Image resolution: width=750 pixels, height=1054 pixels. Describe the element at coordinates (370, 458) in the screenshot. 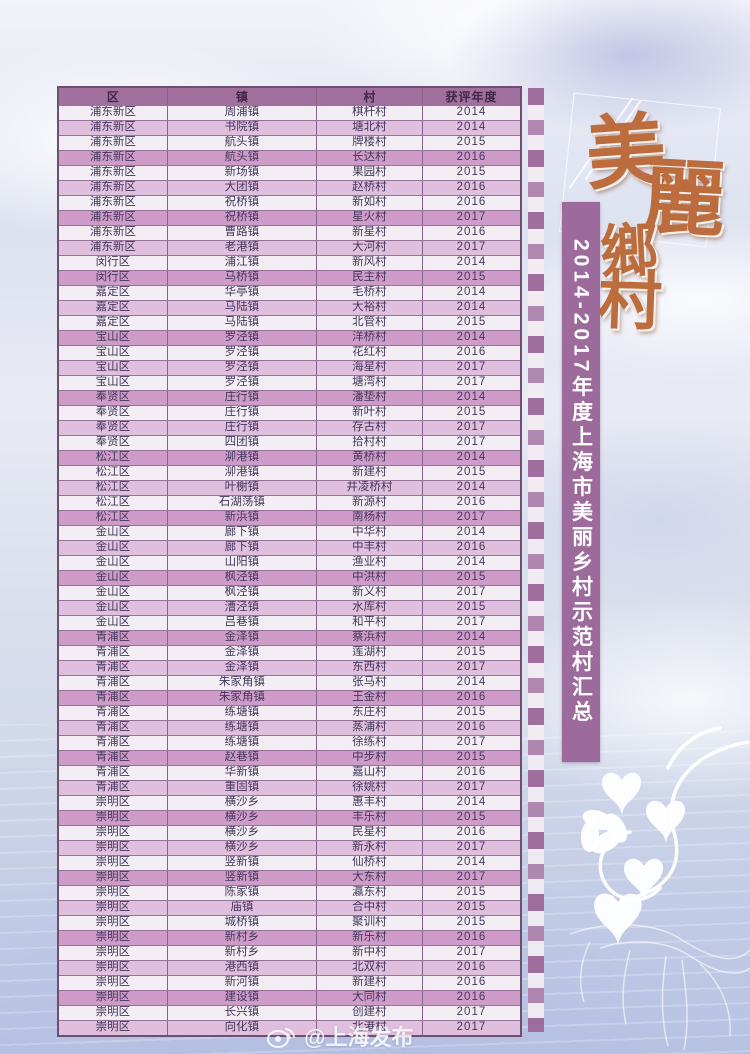

I see `cell-village: 黄桥村` at that location.